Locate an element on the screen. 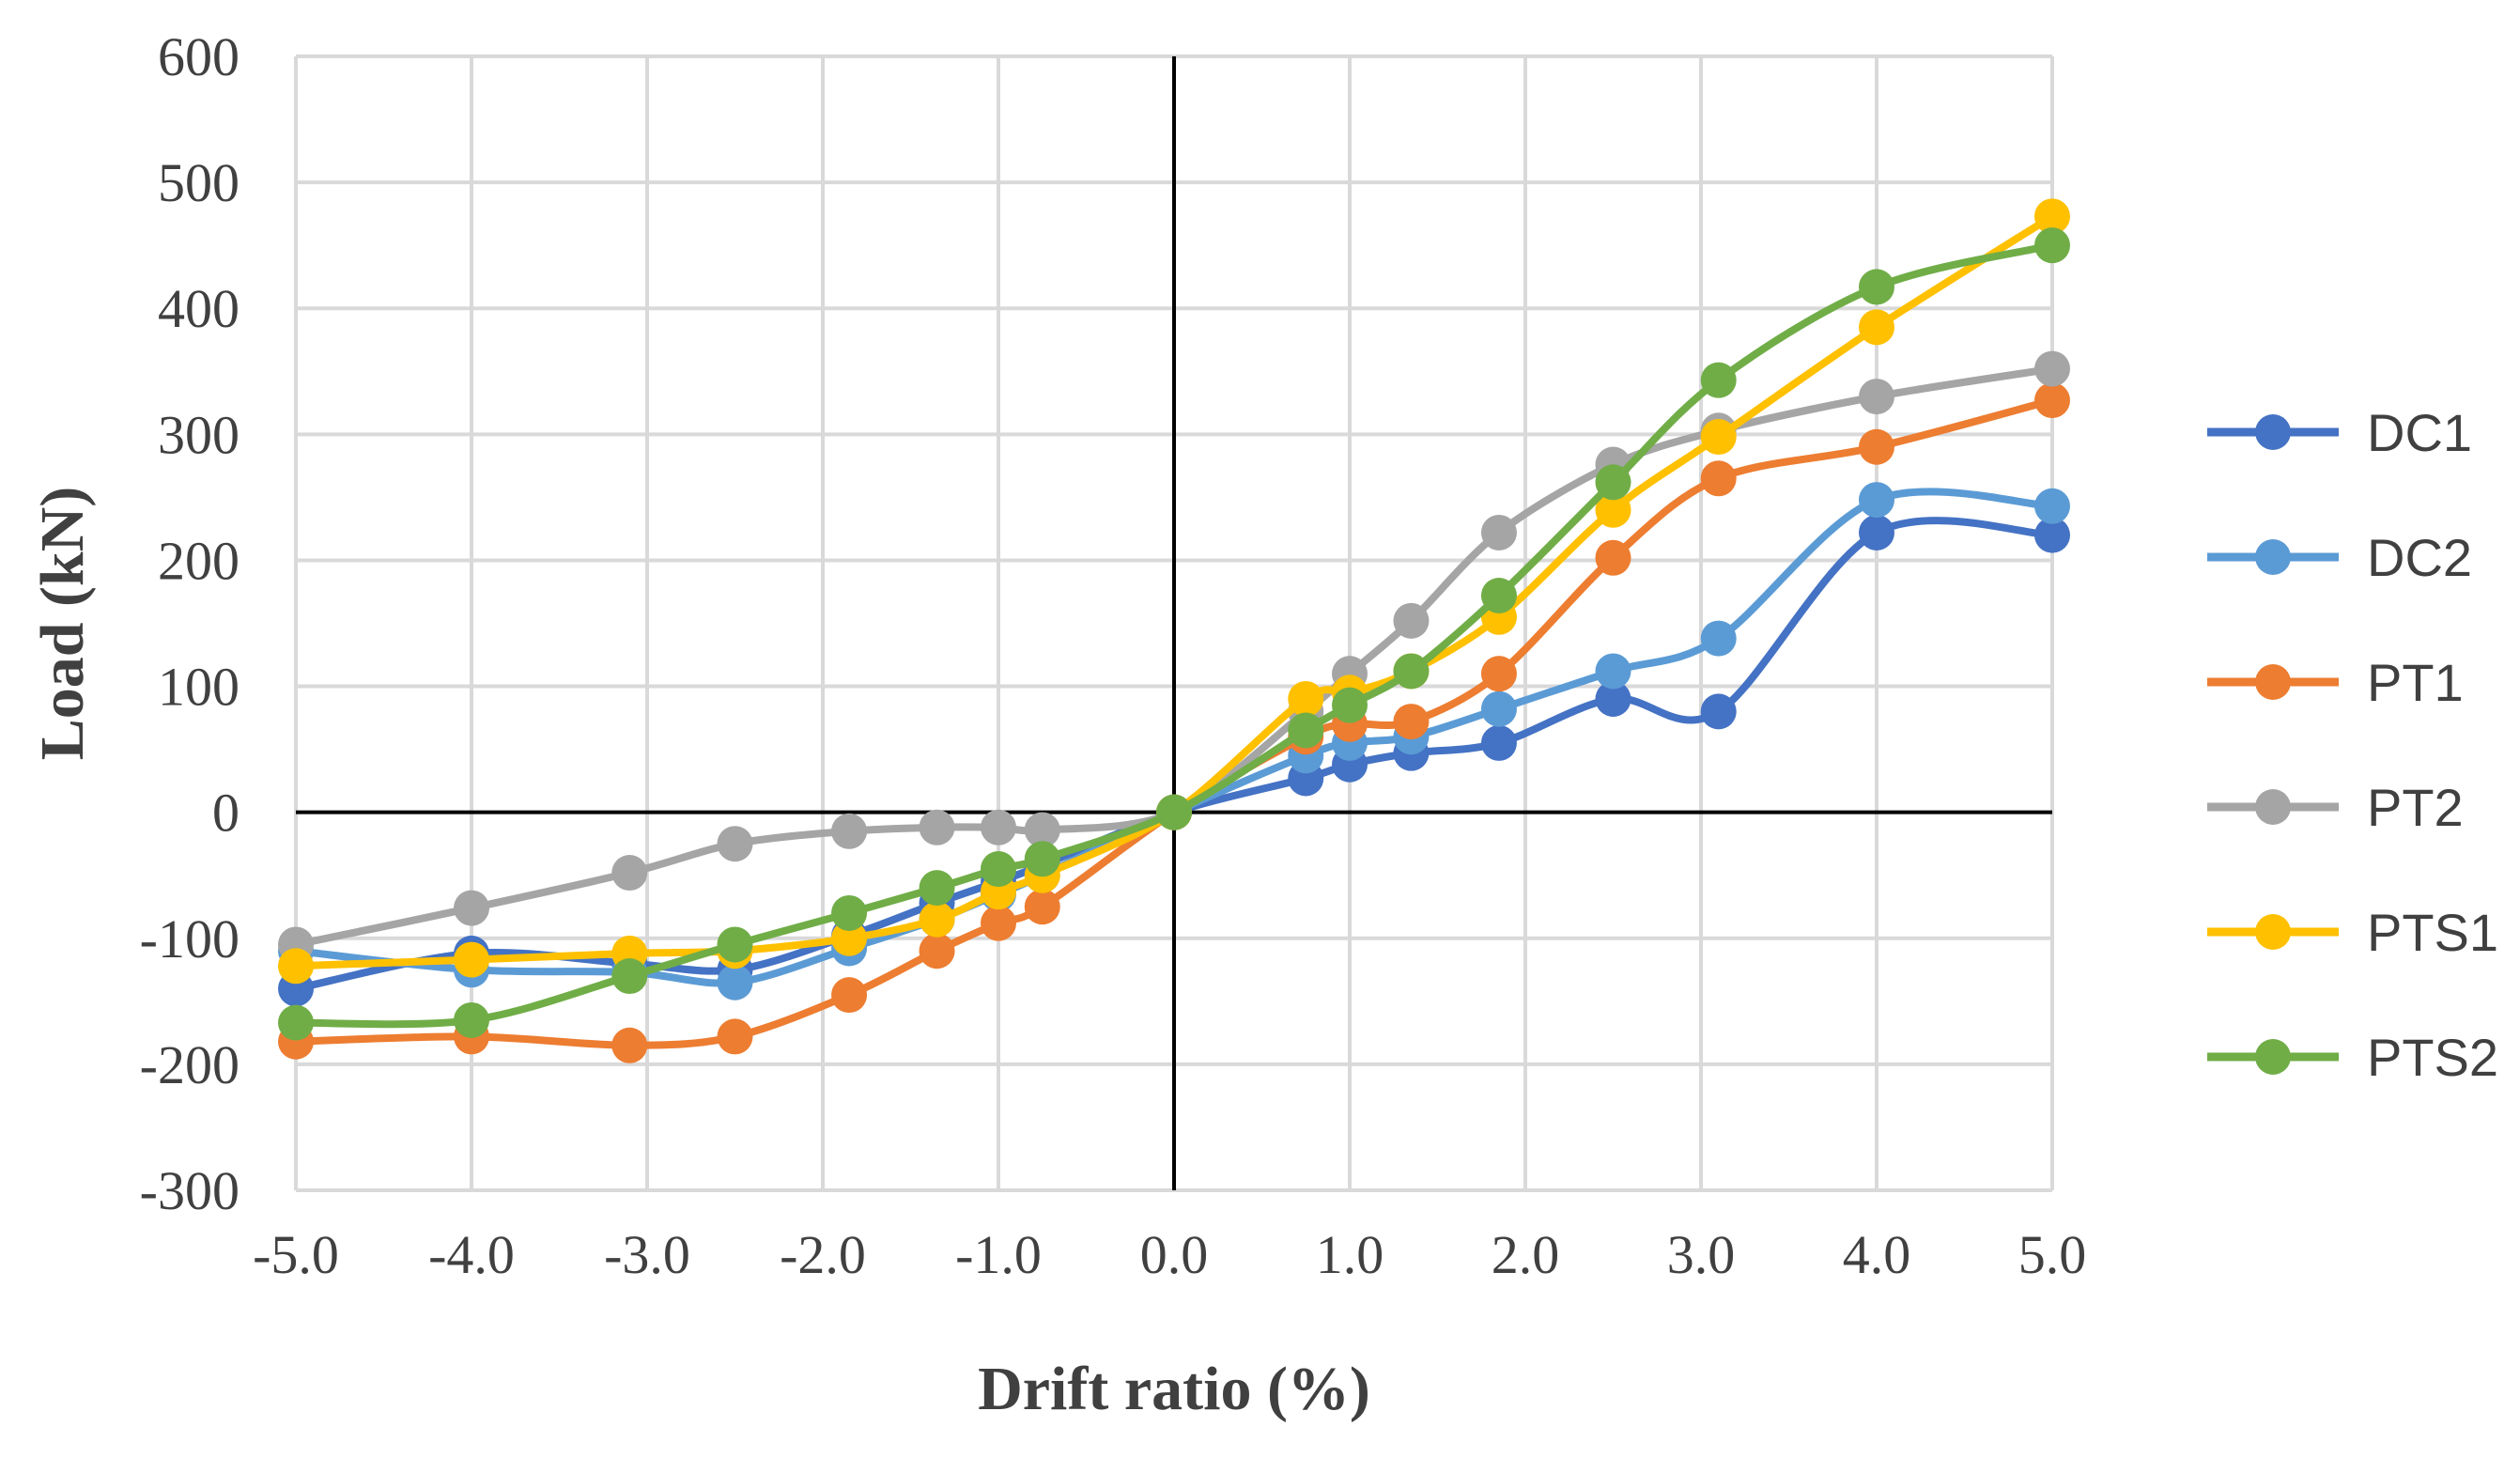 The width and height of the screenshot is (2520, 1458). legend-item-pt1: PT1 is located at coordinates (2335, 682).